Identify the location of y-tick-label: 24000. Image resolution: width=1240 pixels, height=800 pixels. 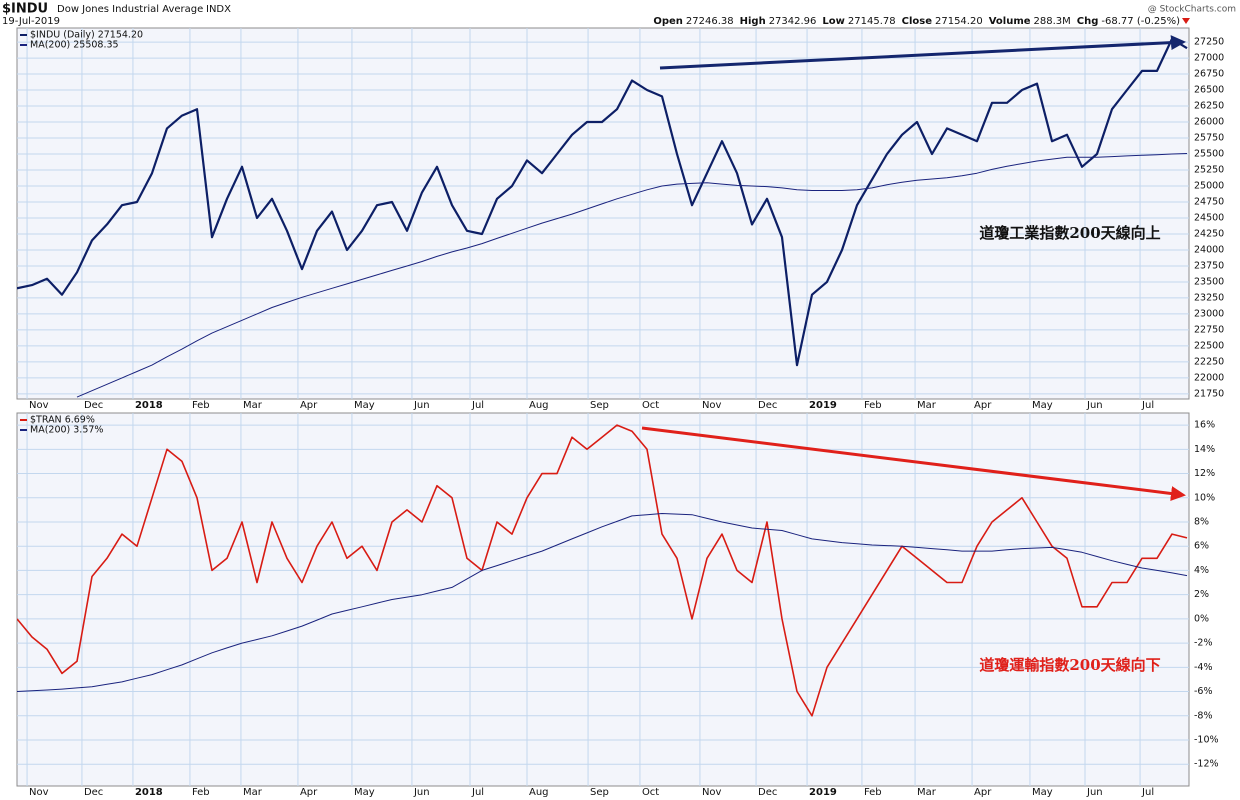
(1209, 249).